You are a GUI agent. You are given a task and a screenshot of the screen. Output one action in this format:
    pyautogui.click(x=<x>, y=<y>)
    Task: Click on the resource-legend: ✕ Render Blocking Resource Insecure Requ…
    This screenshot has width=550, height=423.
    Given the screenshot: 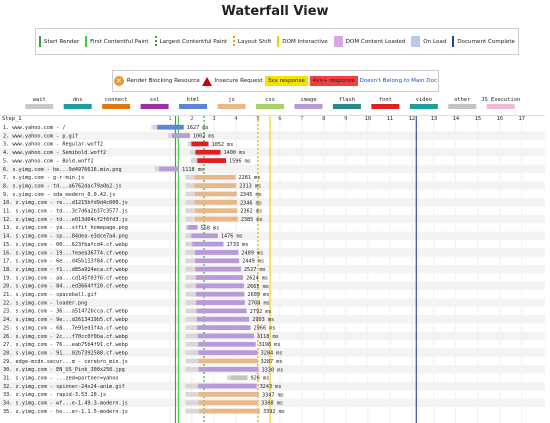 What is the action you would take?
    pyautogui.click(x=275, y=81)
    